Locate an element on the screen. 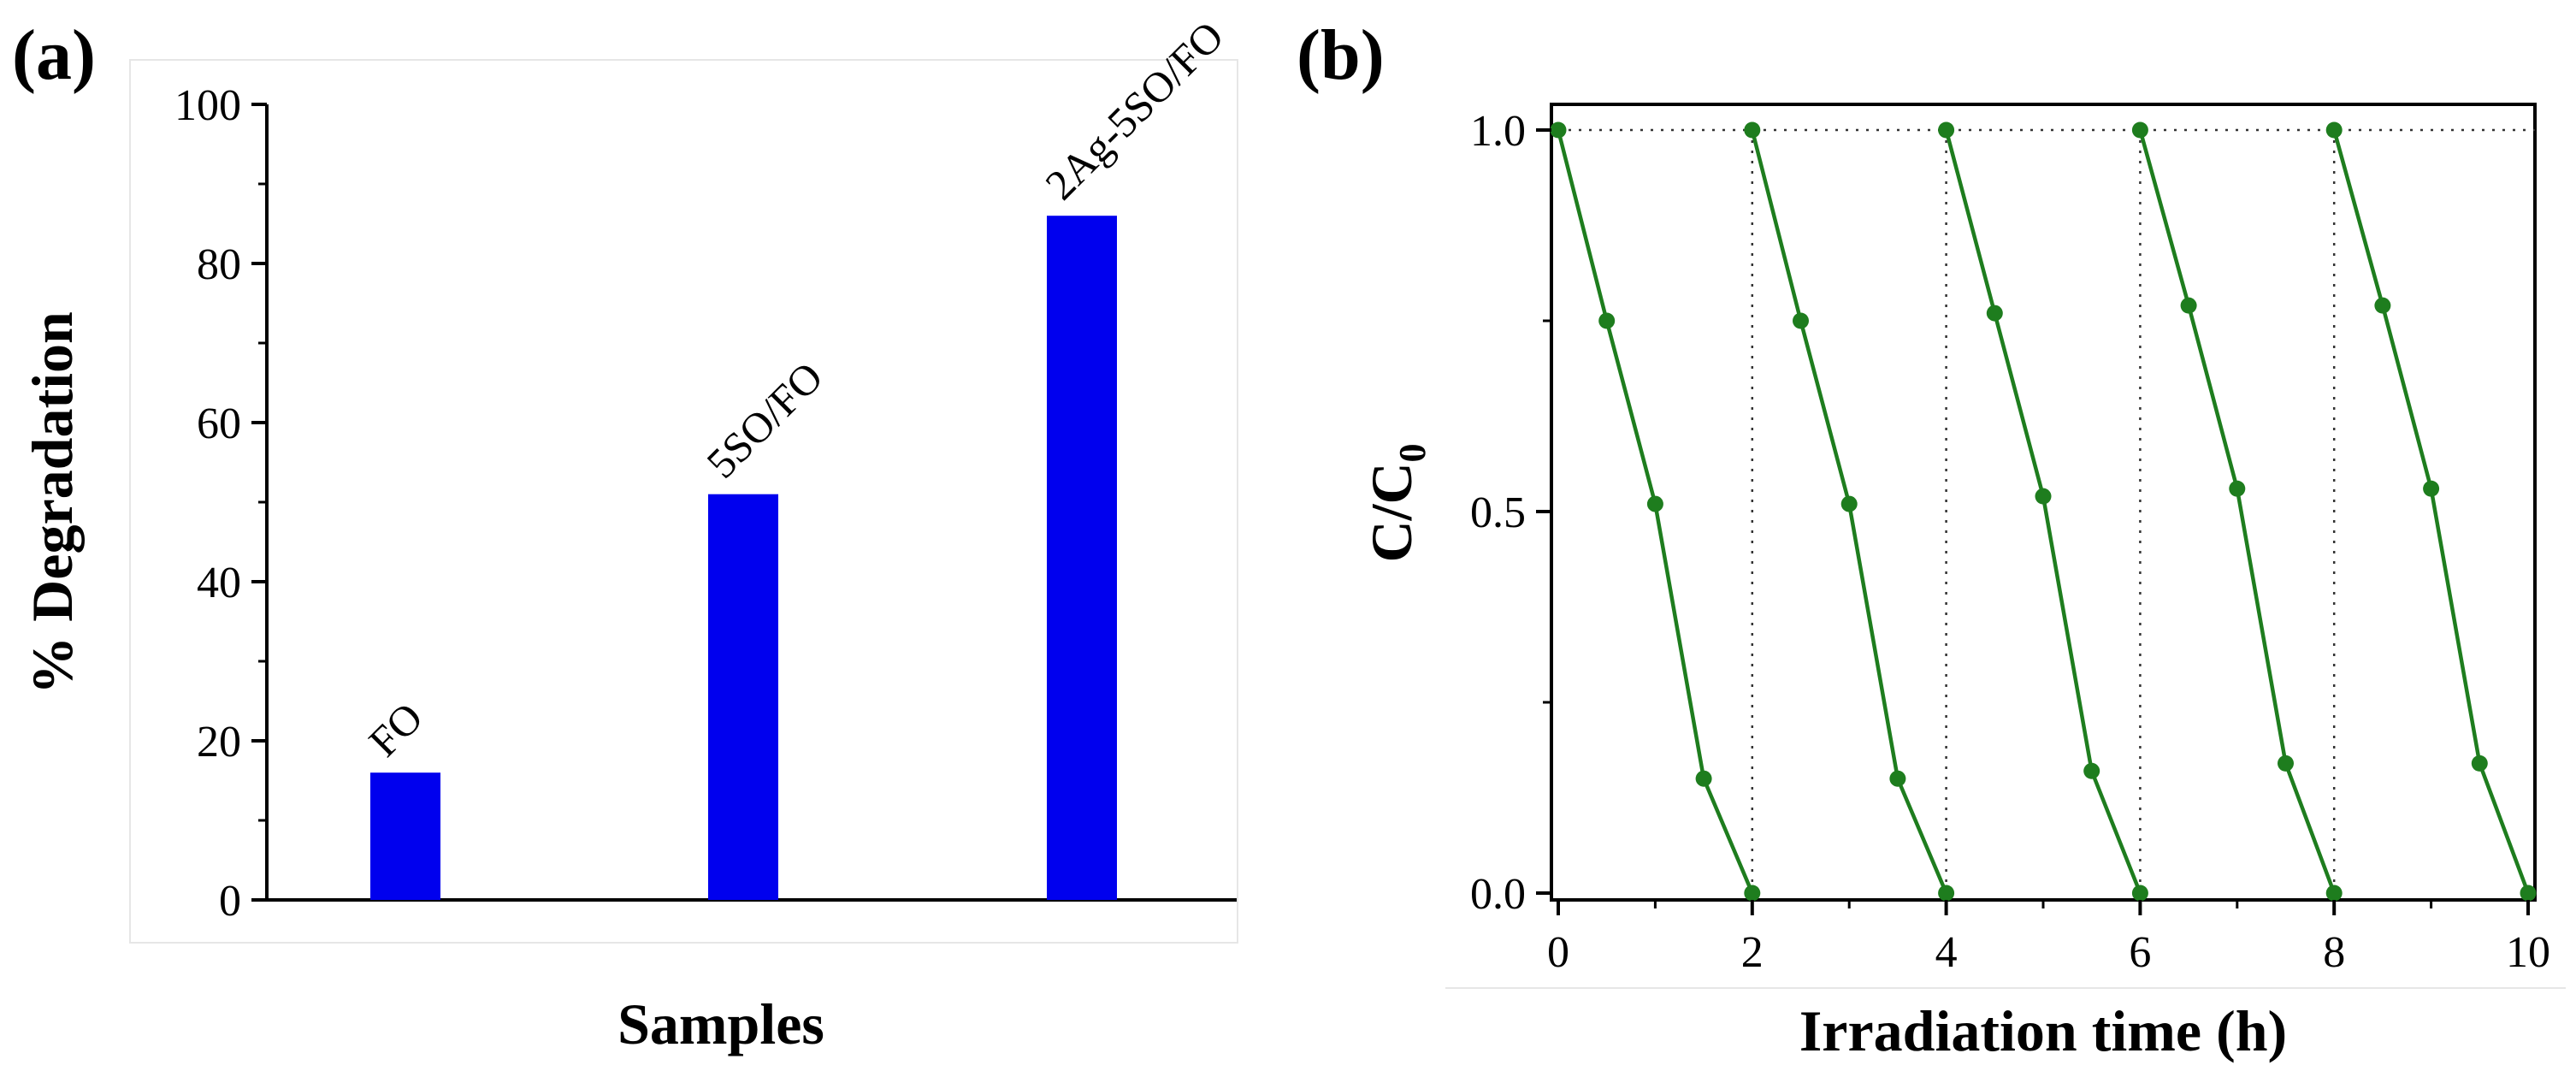 Image resolution: width=2576 pixels, height=1077 pixels. panel-a-y-ticks: 0 20 40 60 80 100 is located at coordinates (221, 503).